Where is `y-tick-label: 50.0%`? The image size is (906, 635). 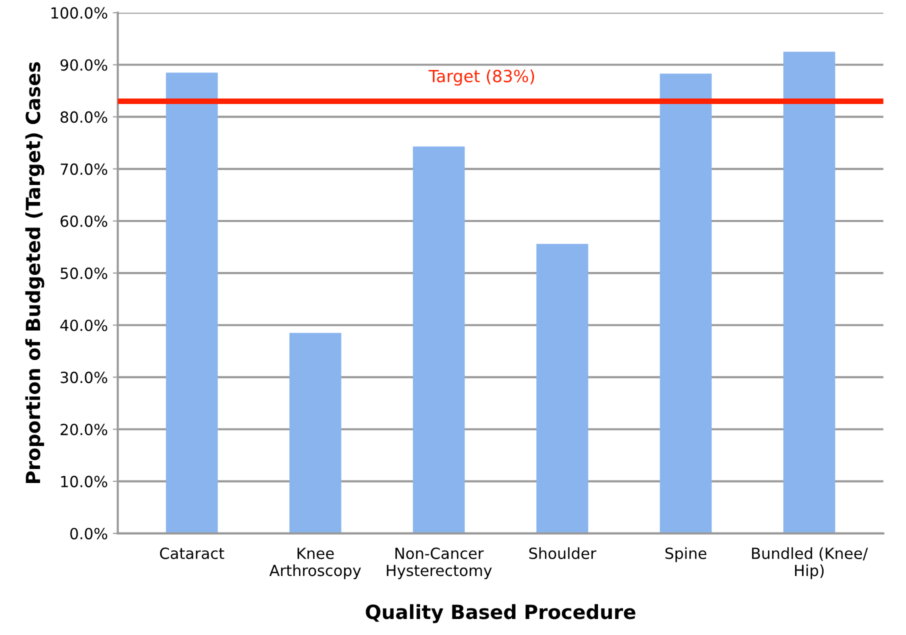
y-tick-label: 50.0% is located at coordinates (84, 274).